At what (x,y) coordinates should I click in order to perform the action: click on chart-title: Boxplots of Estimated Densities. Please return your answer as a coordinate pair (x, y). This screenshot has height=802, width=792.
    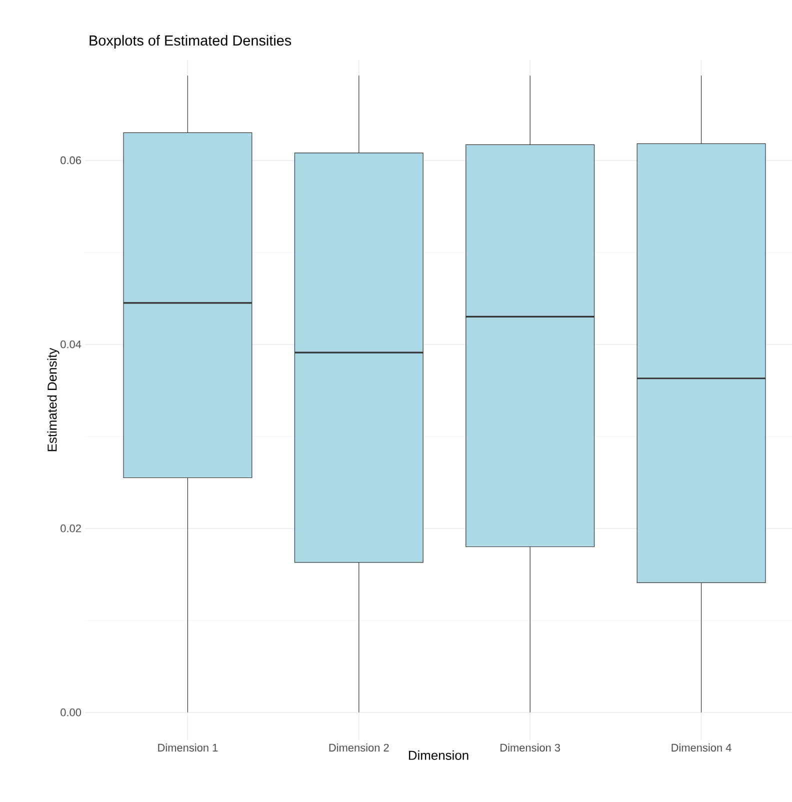
    Looking at the image, I should click on (190, 41).